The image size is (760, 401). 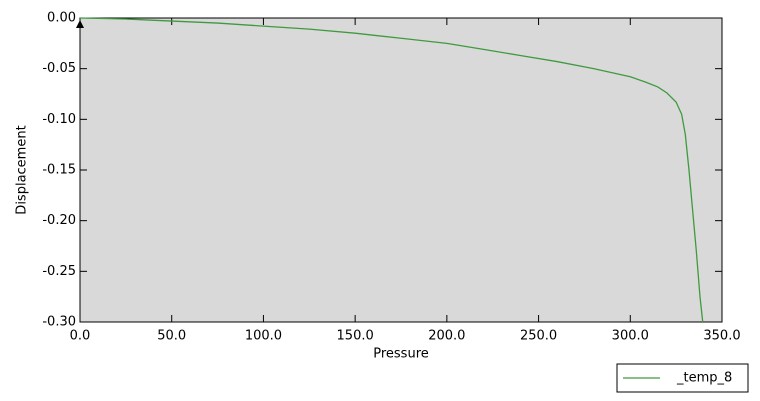 I want to click on y-tick-label: -0.10, so click(x=59, y=119).